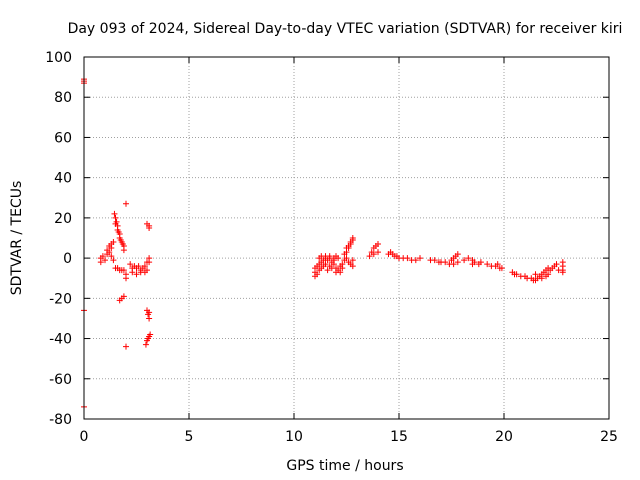 The image size is (640, 480). I want to click on y-tick-label: -80, so click(60, 420).